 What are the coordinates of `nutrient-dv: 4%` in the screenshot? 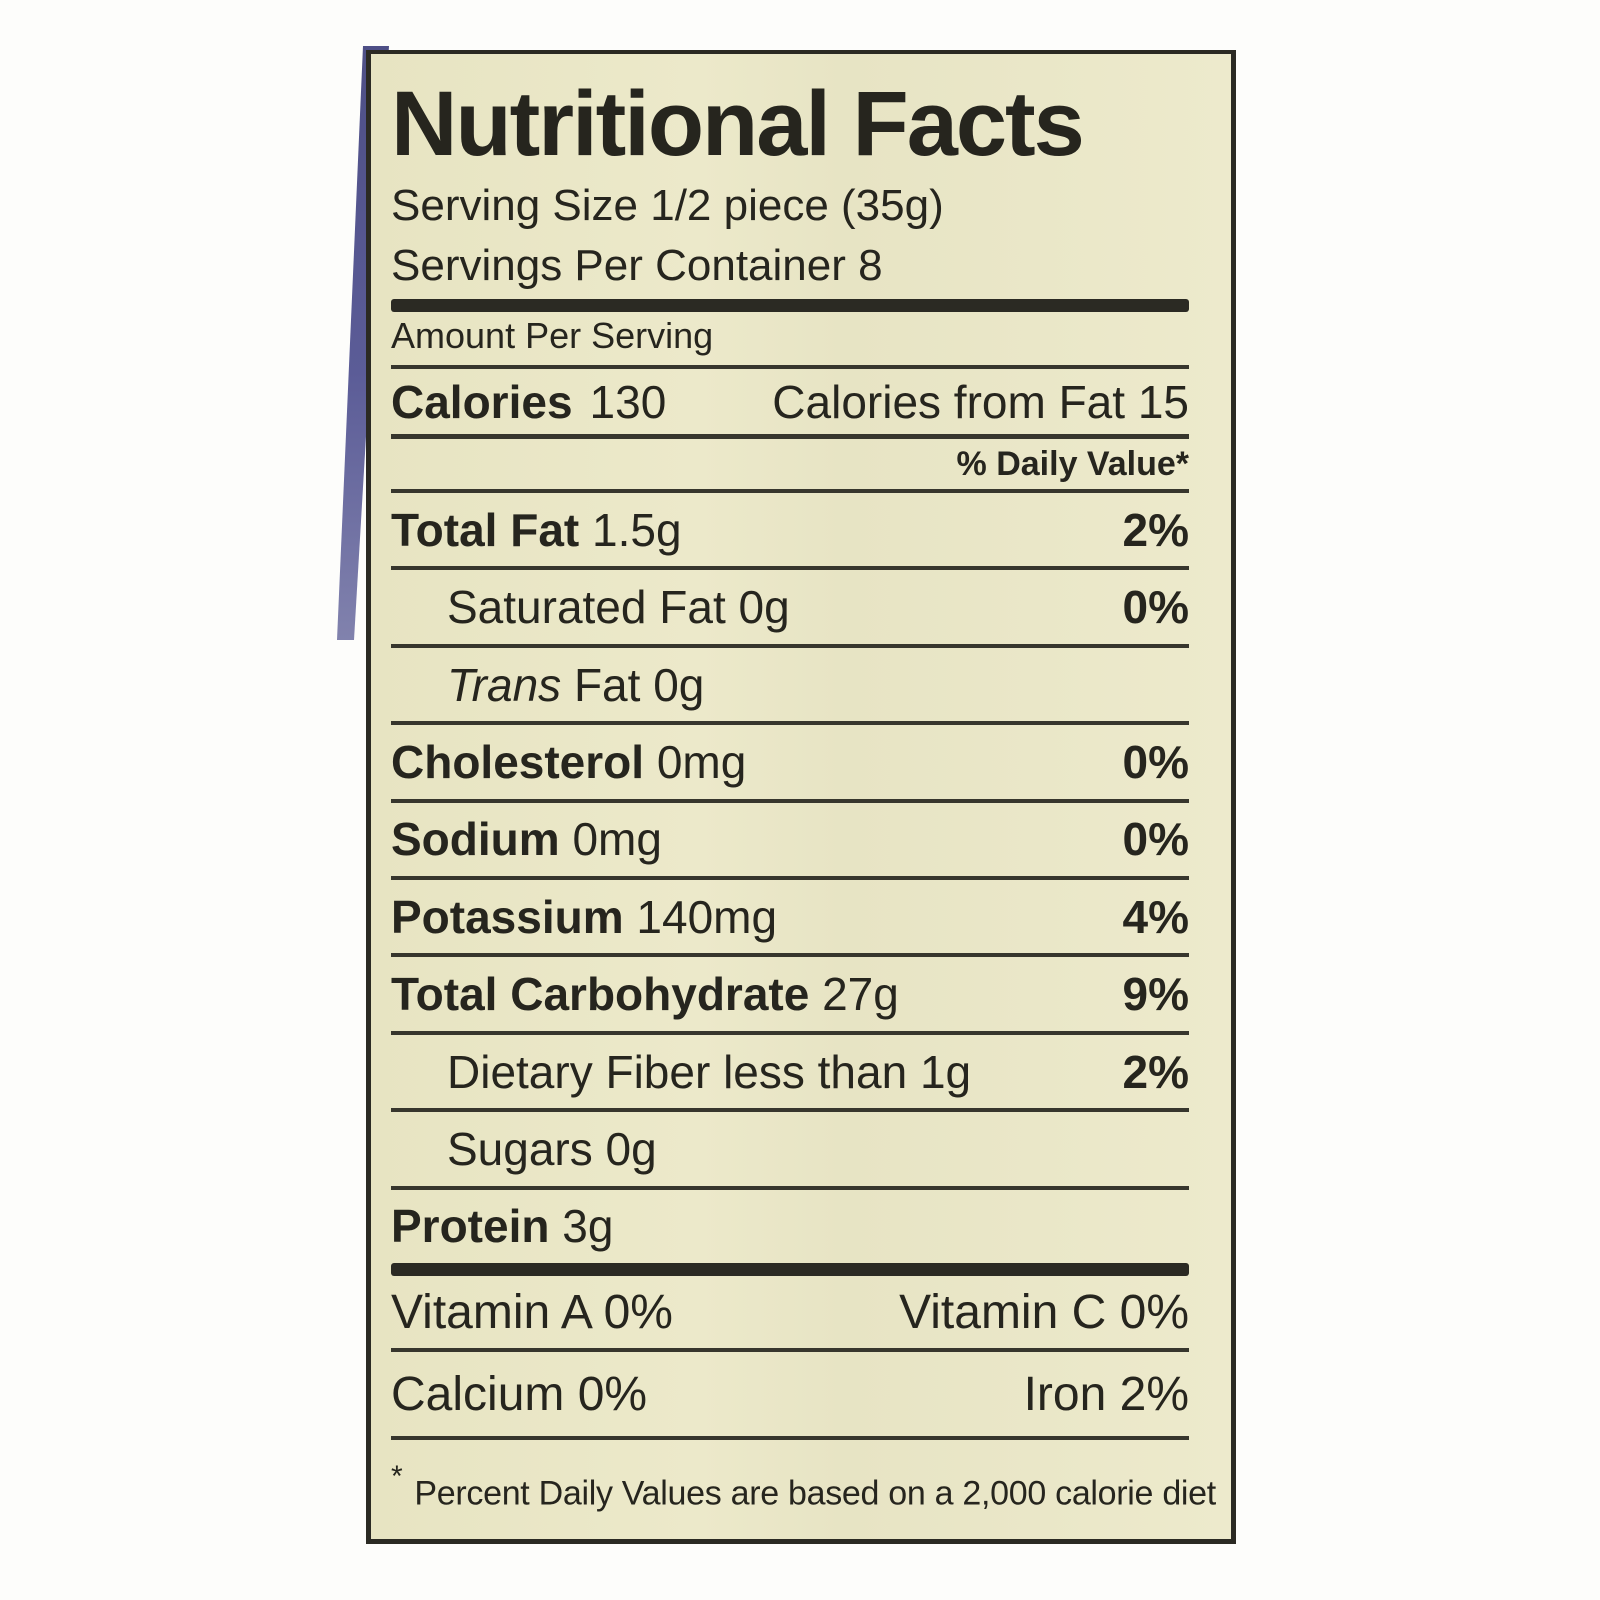 It's located at (1155, 916).